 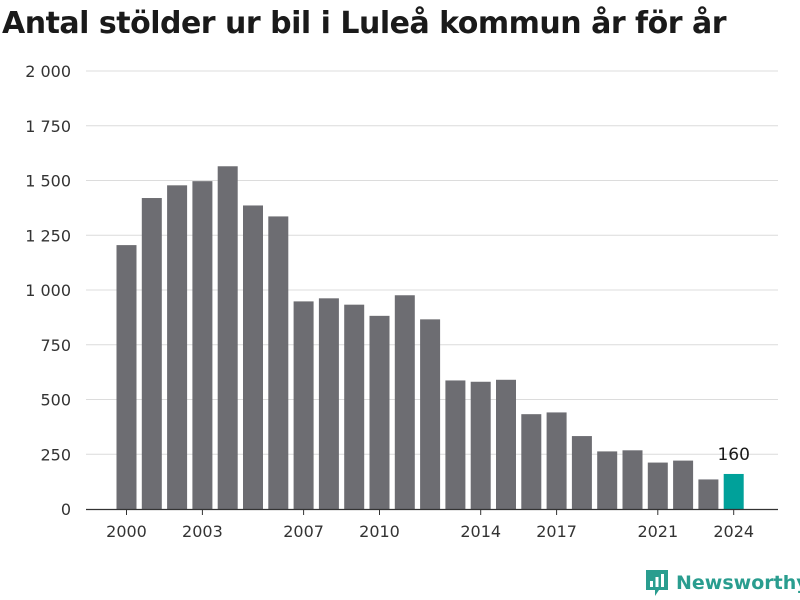 What do you see at coordinates (55, 400) in the screenshot?
I see `y-tick-label: 500` at bounding box center [55, 400].